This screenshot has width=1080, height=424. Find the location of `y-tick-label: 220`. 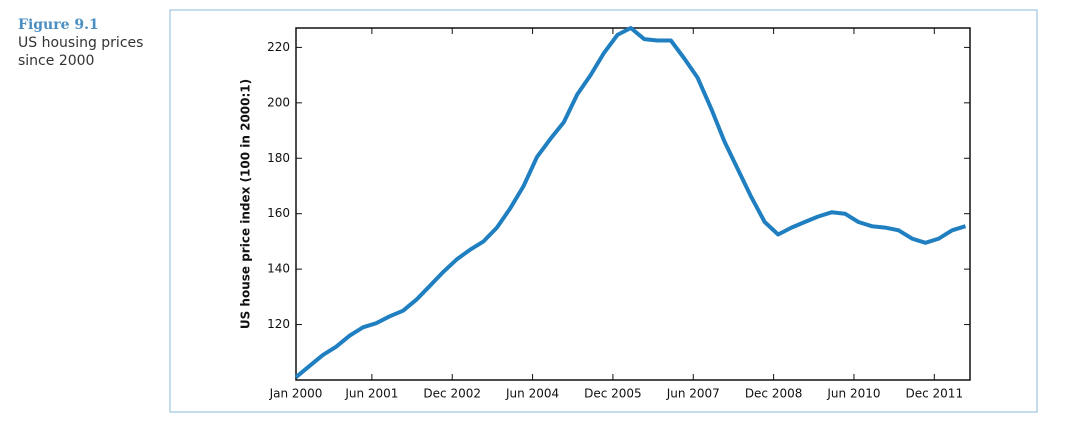

y-tick-label: 220 is located at coordinates (278, 47).